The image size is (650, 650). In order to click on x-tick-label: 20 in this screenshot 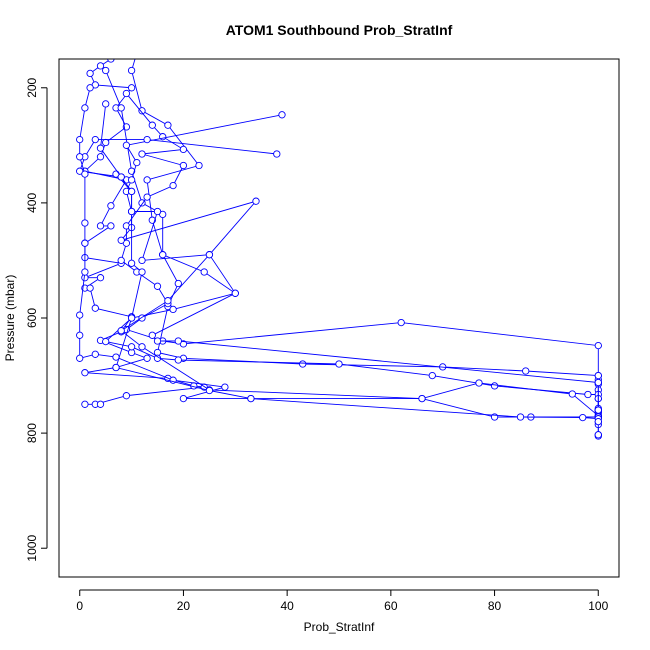, I will do `click(184, 606)`.